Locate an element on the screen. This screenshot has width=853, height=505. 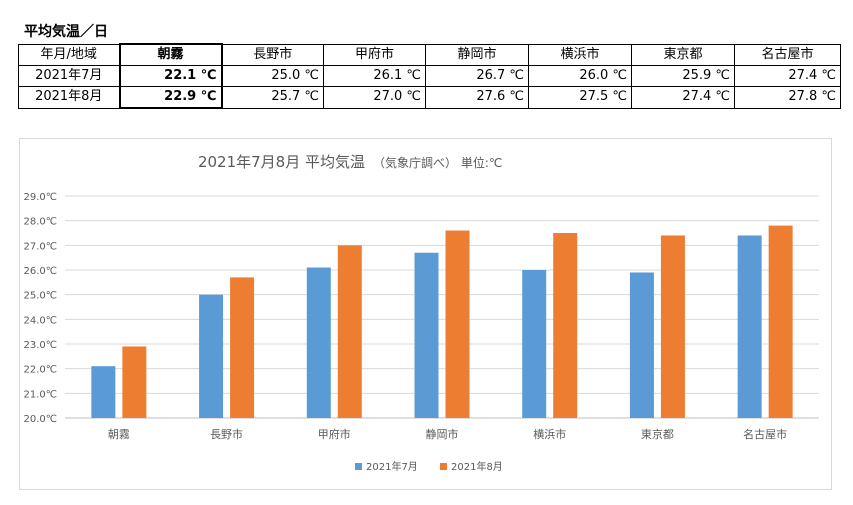
y-tick-label: 22.0℃ is located at coordinates (41, 370).